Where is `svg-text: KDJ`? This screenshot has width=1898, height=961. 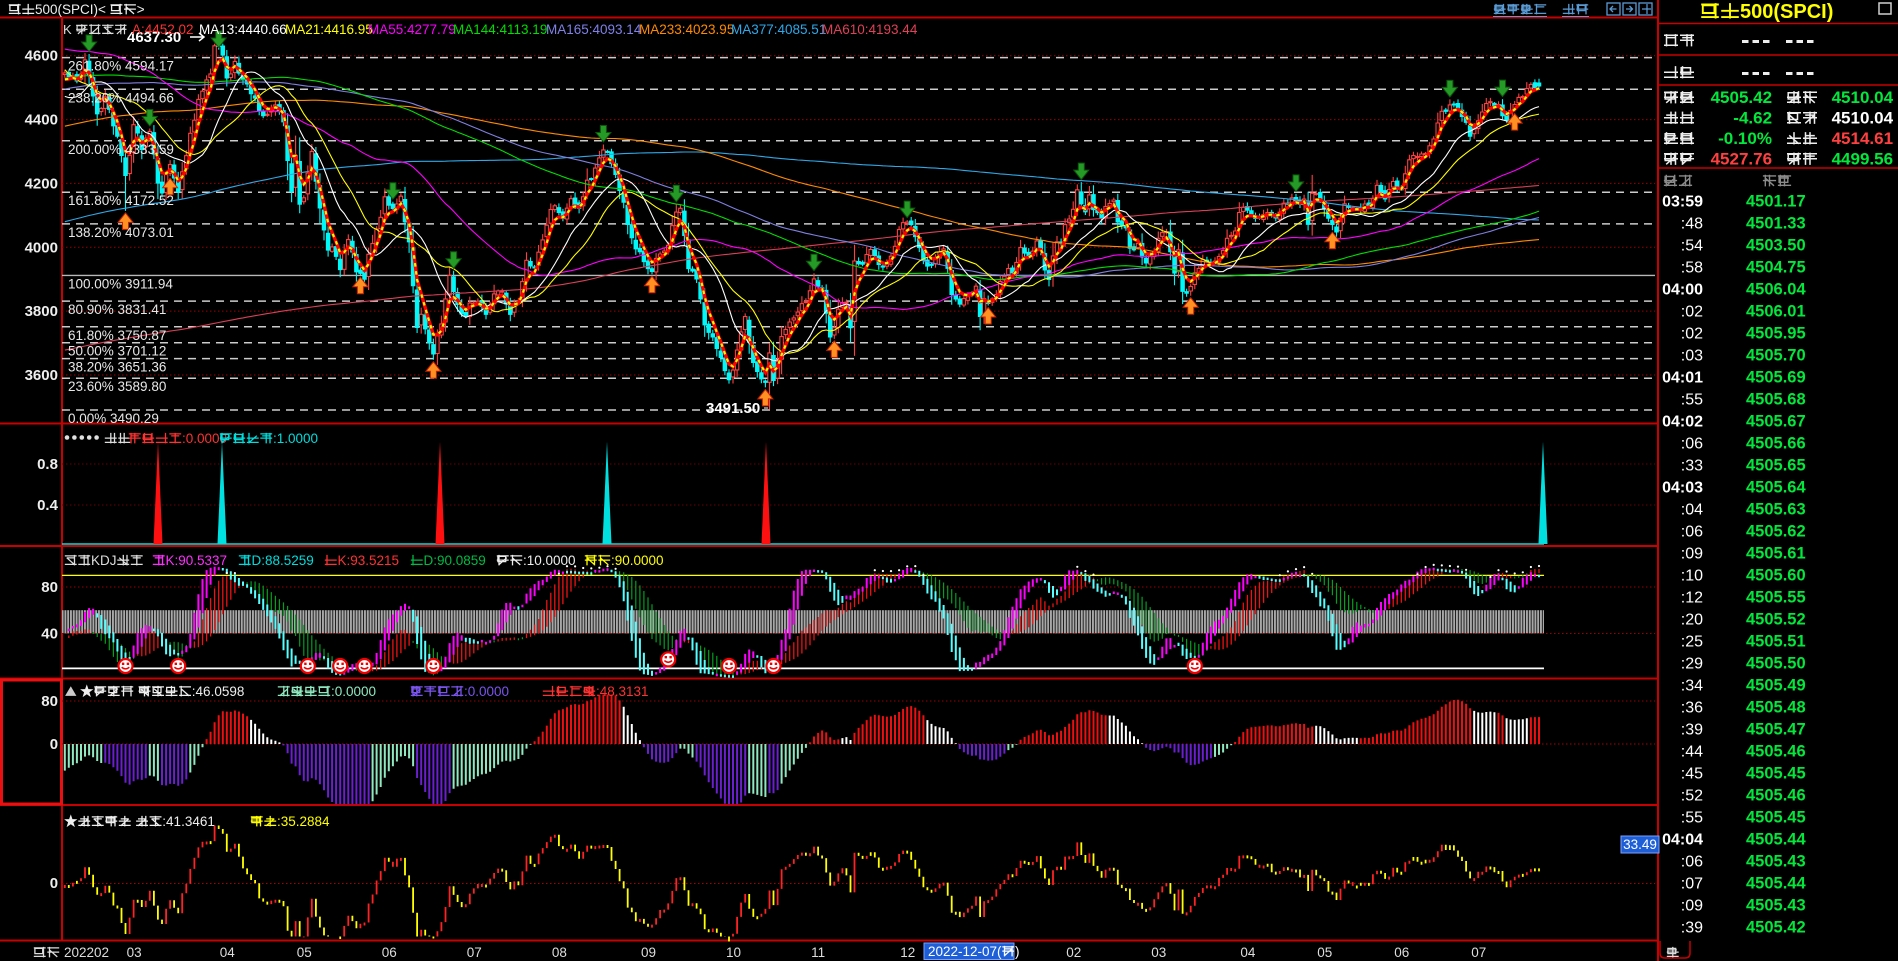
svg-text: KDJ is located at coordinates (104, 560).